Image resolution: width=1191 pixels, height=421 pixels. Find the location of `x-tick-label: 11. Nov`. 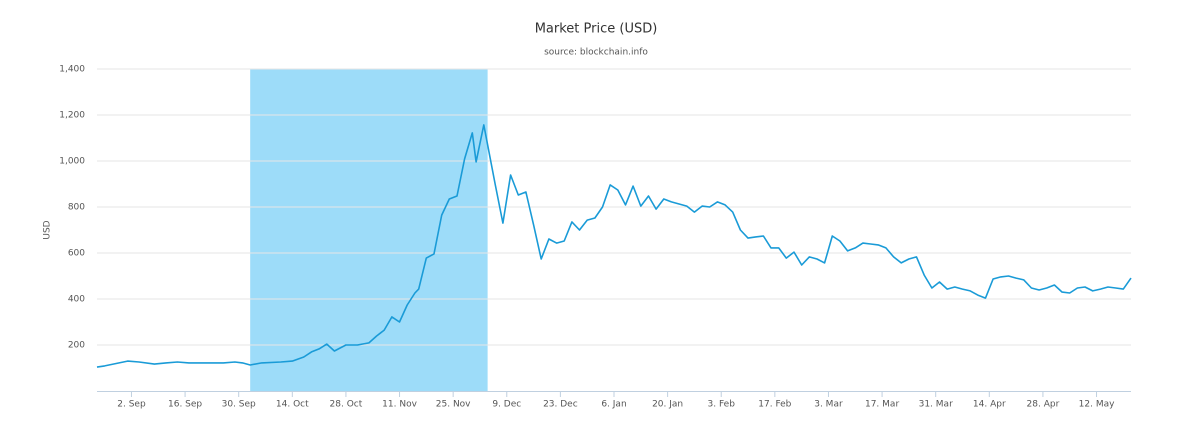

x-tick-label: 11. Nov is located at coordinates (399, 405).